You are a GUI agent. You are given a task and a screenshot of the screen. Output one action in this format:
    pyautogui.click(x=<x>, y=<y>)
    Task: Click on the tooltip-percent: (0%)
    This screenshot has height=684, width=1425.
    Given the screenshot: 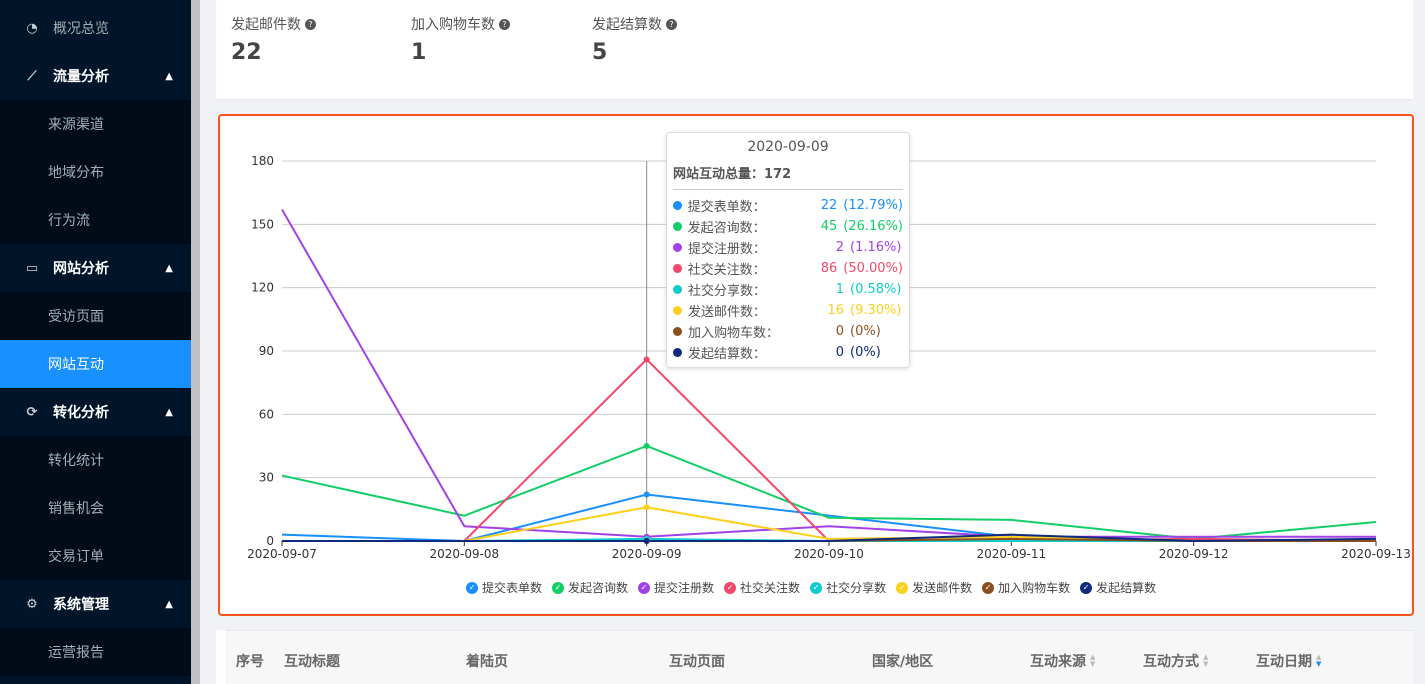 What is the action you would take?
    pyautogui.click(x=865, y=331)
    